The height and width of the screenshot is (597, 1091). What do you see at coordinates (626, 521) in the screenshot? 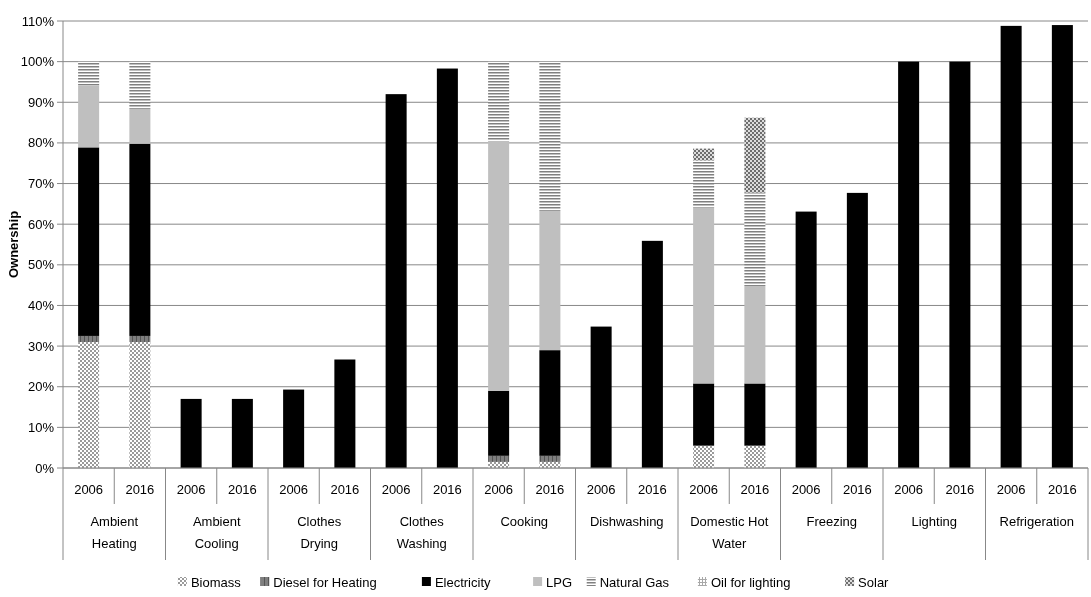
I see `text: Dishwashing` at bounding box center [626, 521].